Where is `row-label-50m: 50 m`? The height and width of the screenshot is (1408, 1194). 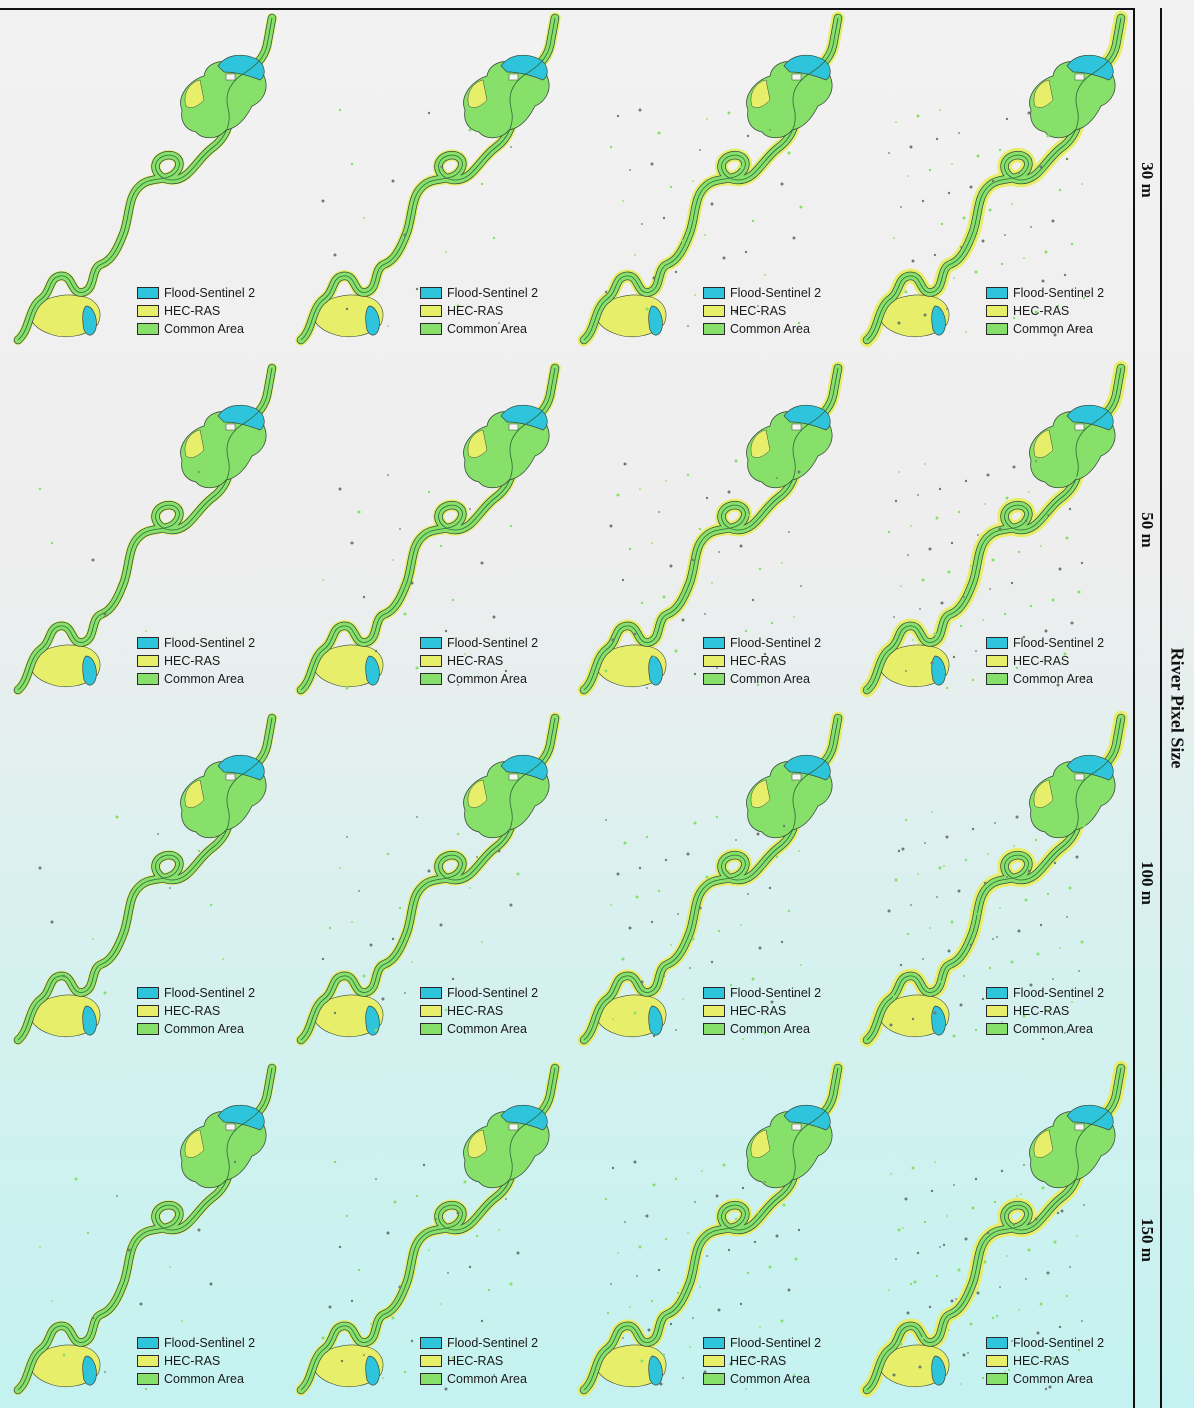
row-label-50m: 50 m is located at coordinates (1147, 530).